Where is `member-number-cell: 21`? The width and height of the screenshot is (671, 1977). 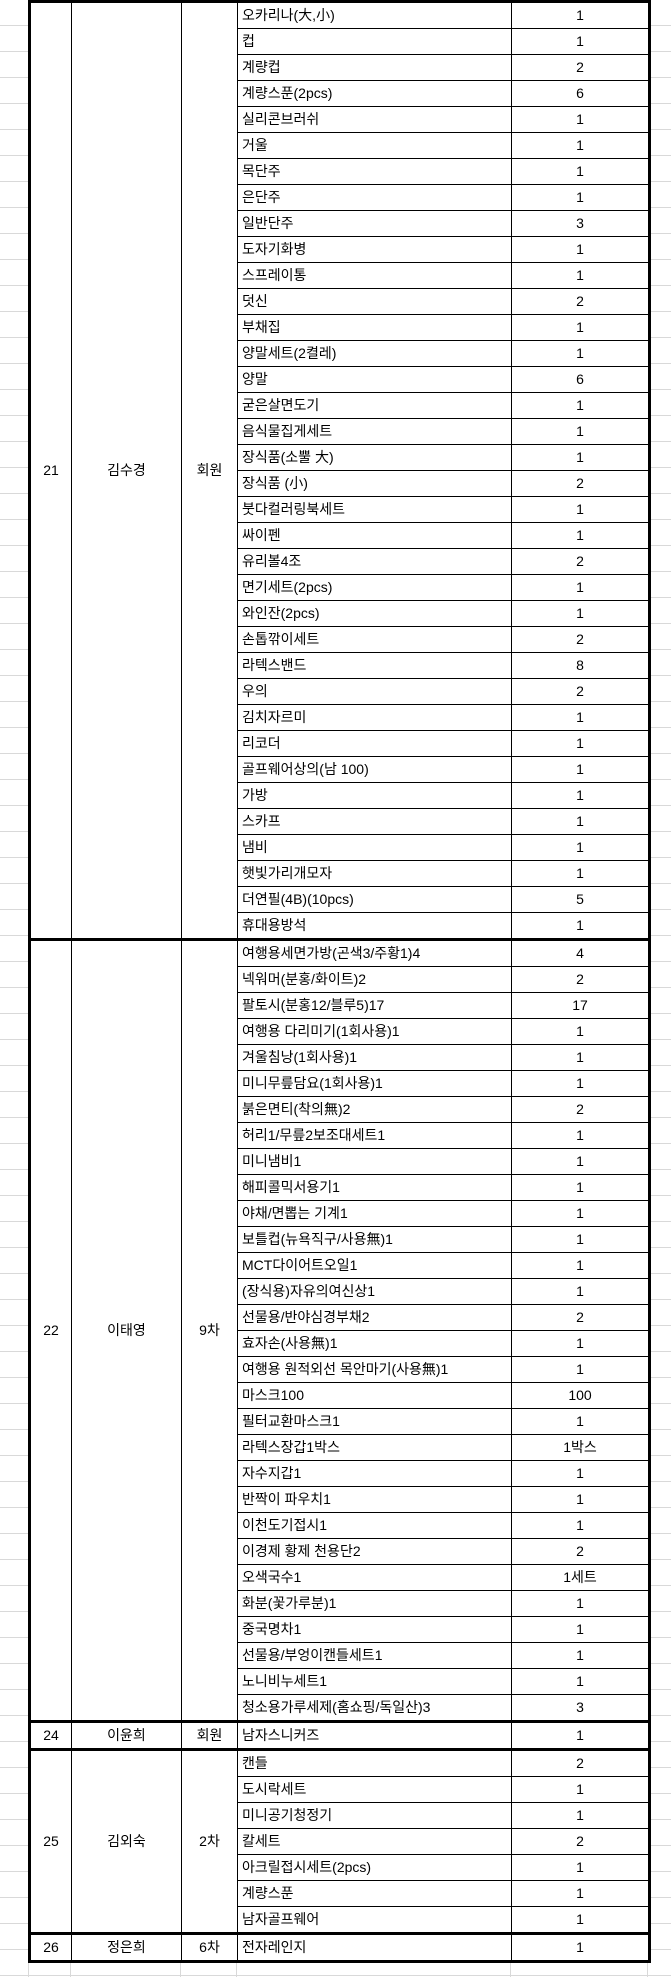 member-number-cell: 21 is located at coordinates (50, 470).